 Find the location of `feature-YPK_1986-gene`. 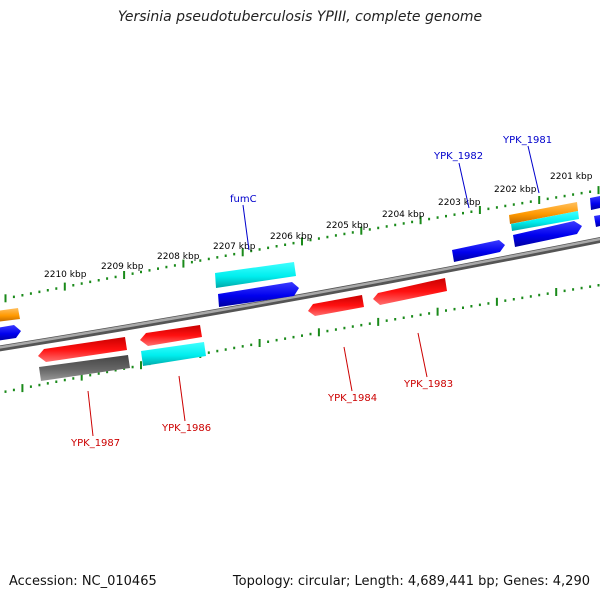

feature-YPK_1986-gene is located at coordinates (171, 335).